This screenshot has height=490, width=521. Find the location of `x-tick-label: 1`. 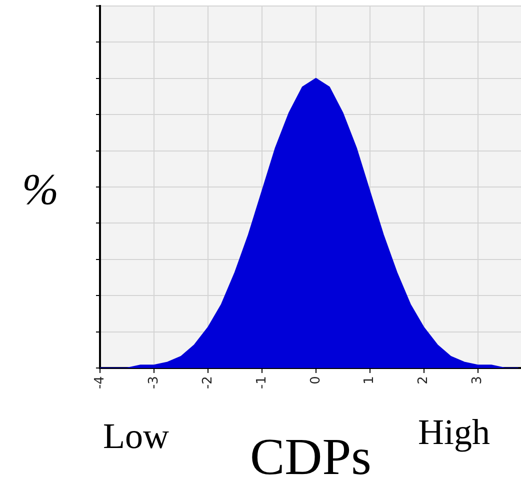

x-tick-label: 1 is located at coordinates (370, 380).